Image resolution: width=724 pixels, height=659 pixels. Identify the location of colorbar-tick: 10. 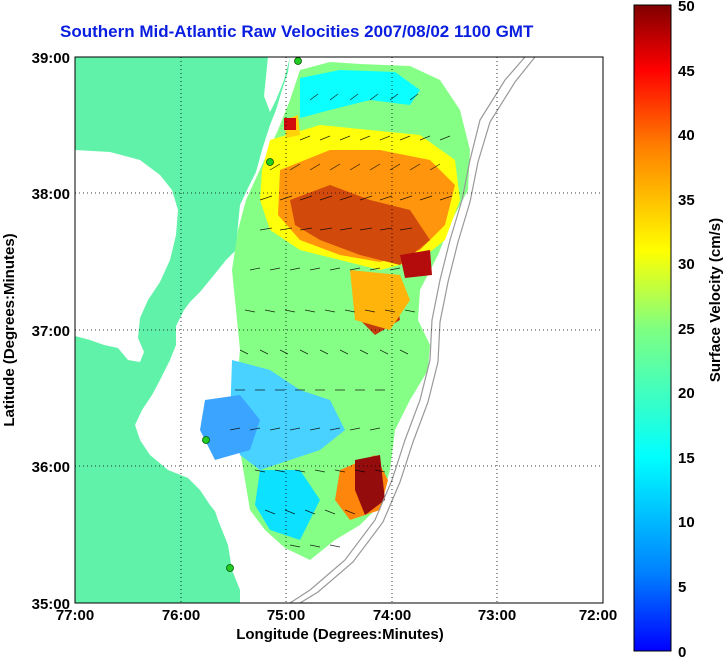
(686, 522).